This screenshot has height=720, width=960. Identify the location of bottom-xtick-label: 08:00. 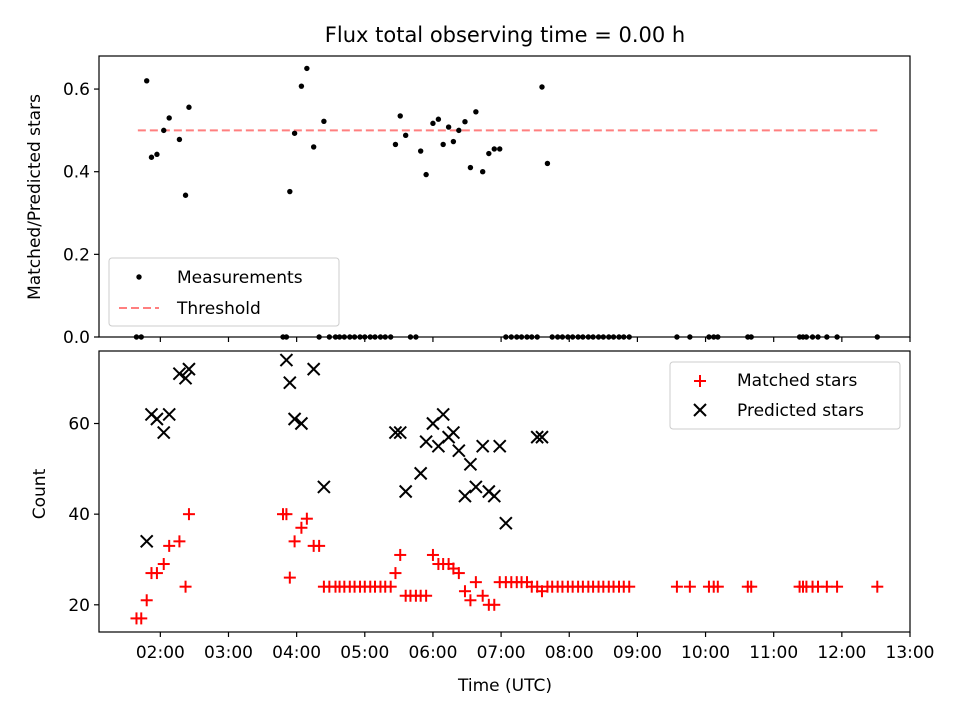
(569, 653).